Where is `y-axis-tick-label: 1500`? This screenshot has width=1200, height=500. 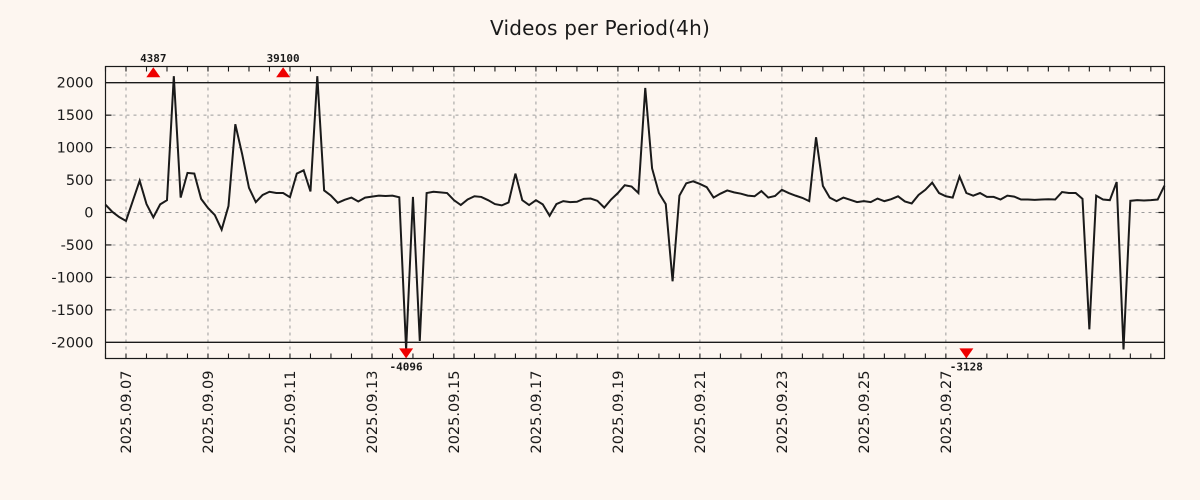
y-axis-tick-label: 1500 is located at coordinates (75, 116).